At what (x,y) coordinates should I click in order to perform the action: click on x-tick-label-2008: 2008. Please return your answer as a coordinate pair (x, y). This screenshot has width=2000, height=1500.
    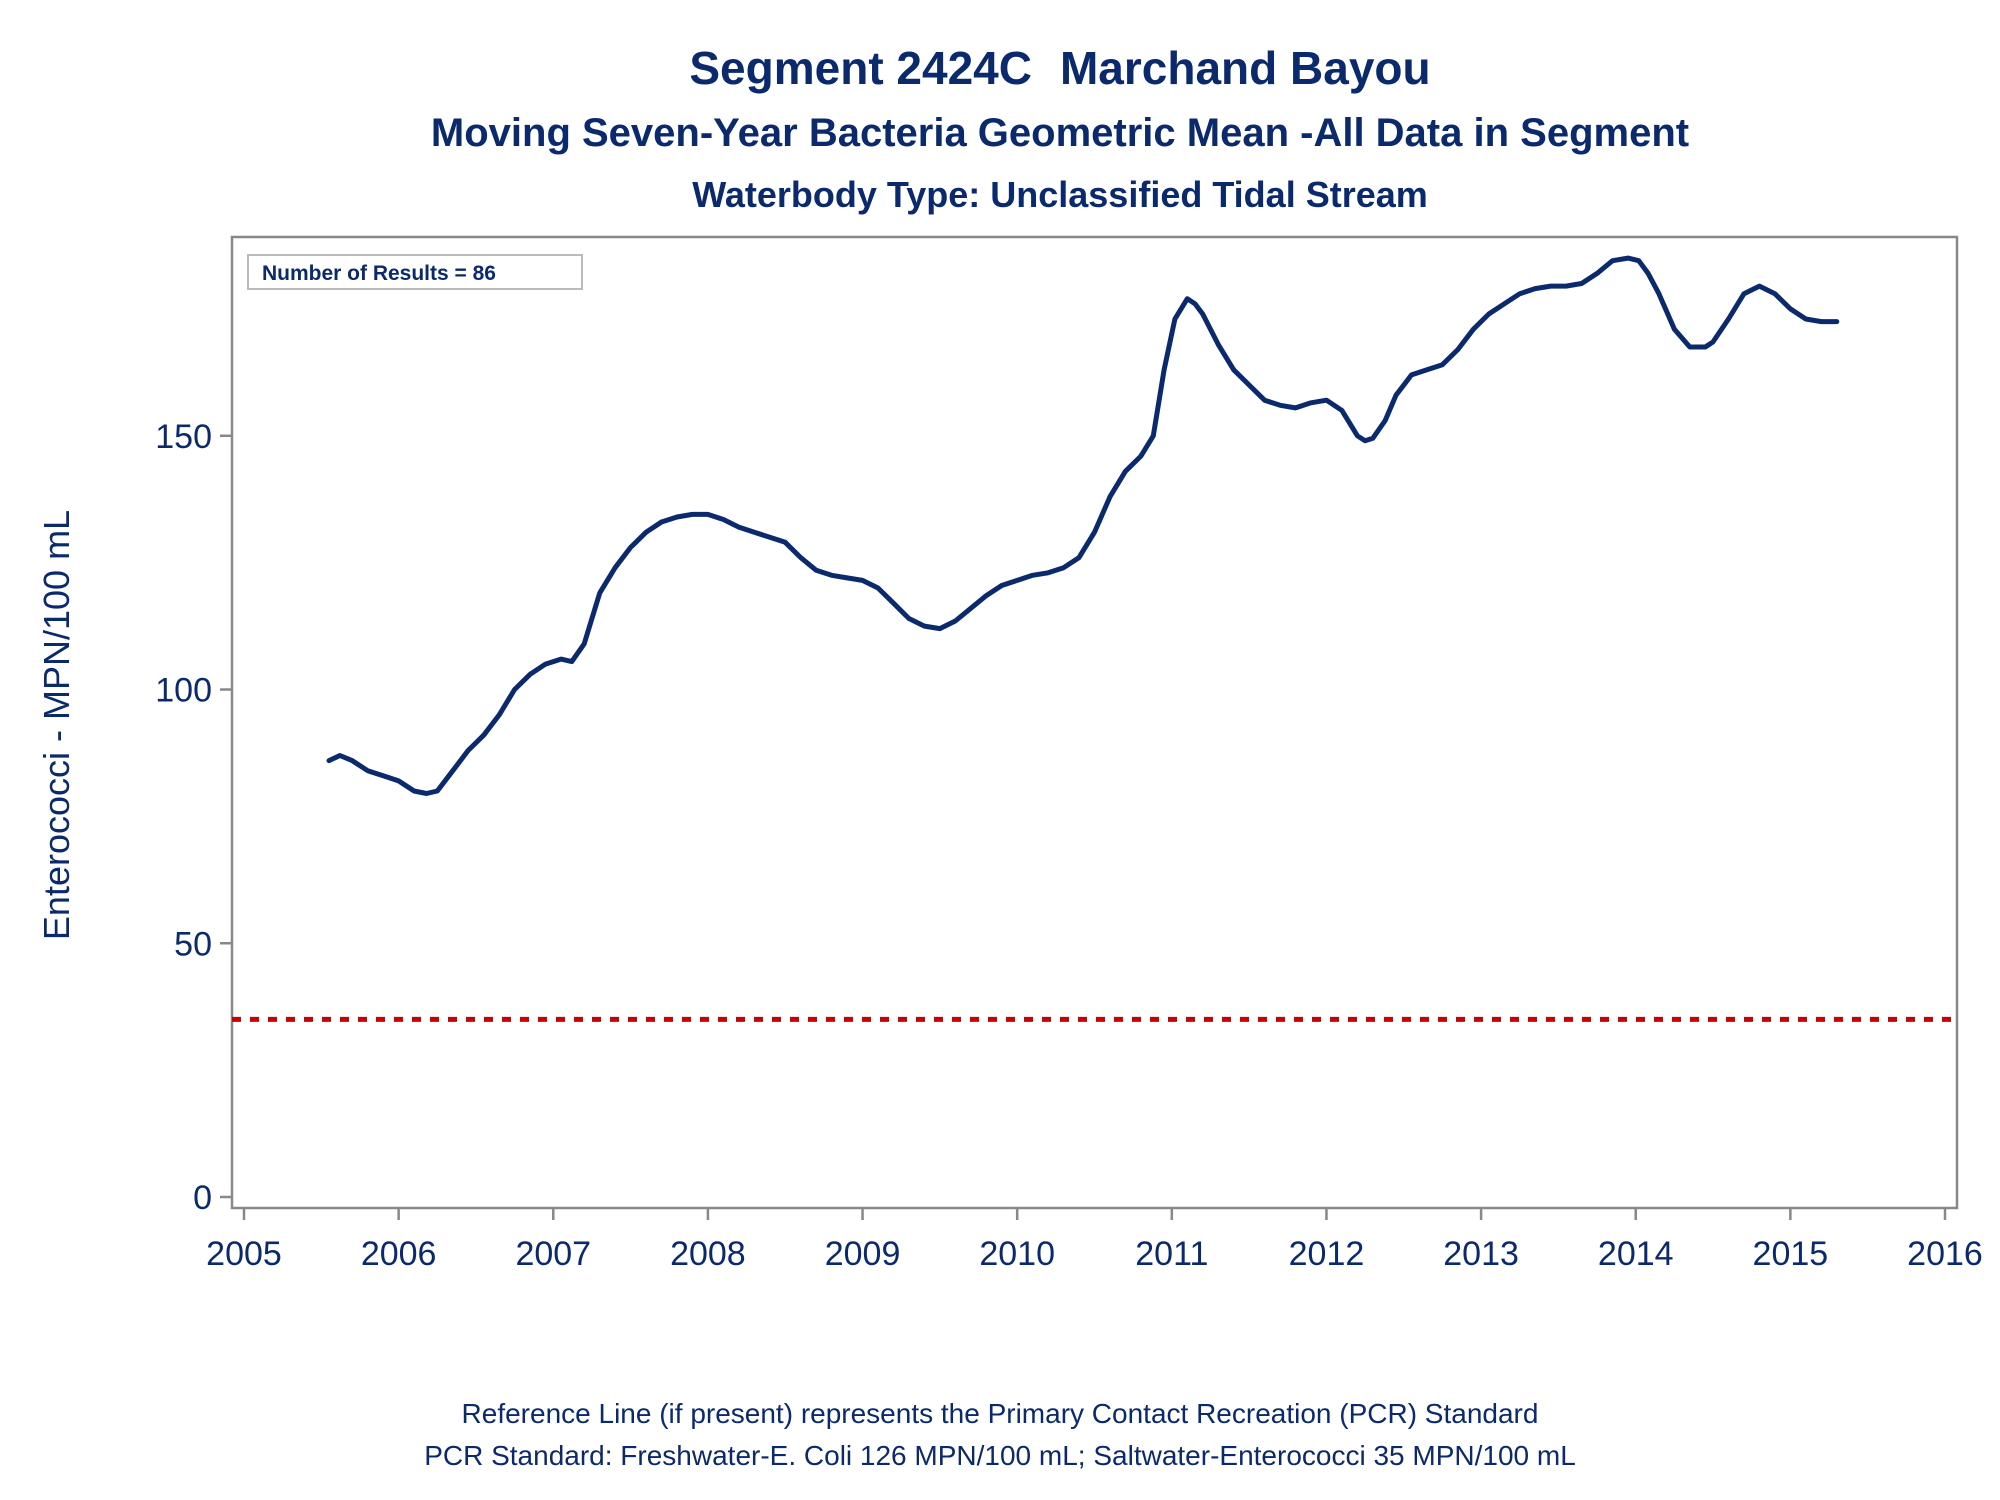
    Looking at the image, I should click on (708, 1254).